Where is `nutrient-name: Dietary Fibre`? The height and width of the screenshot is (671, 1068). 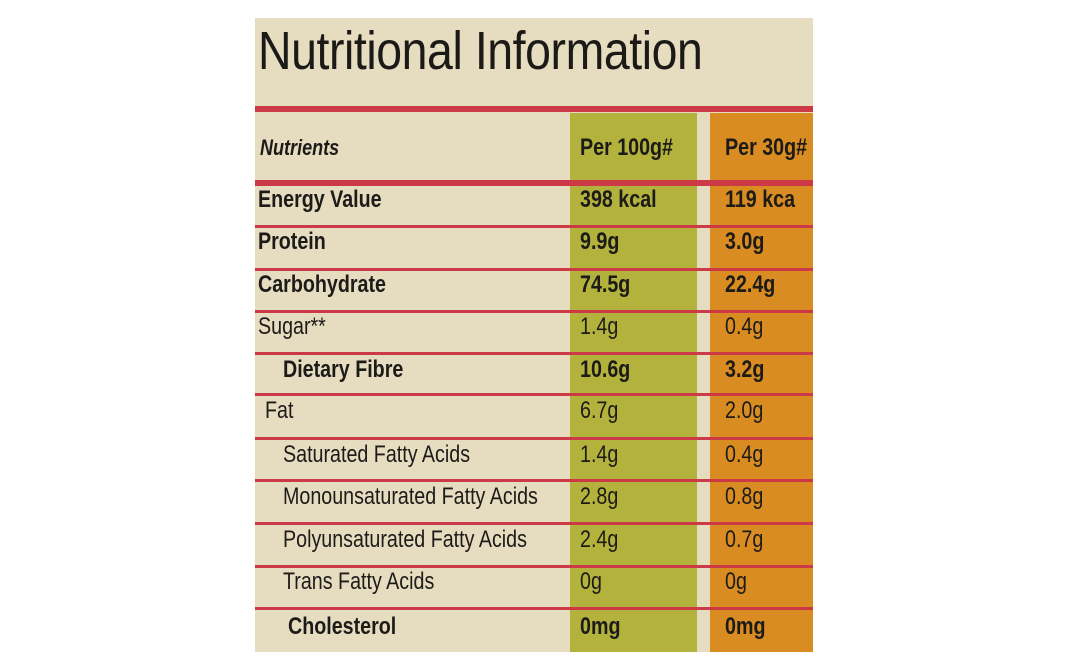 nutrient-name: Dietary Fibre is located at coordinates (343, 369).